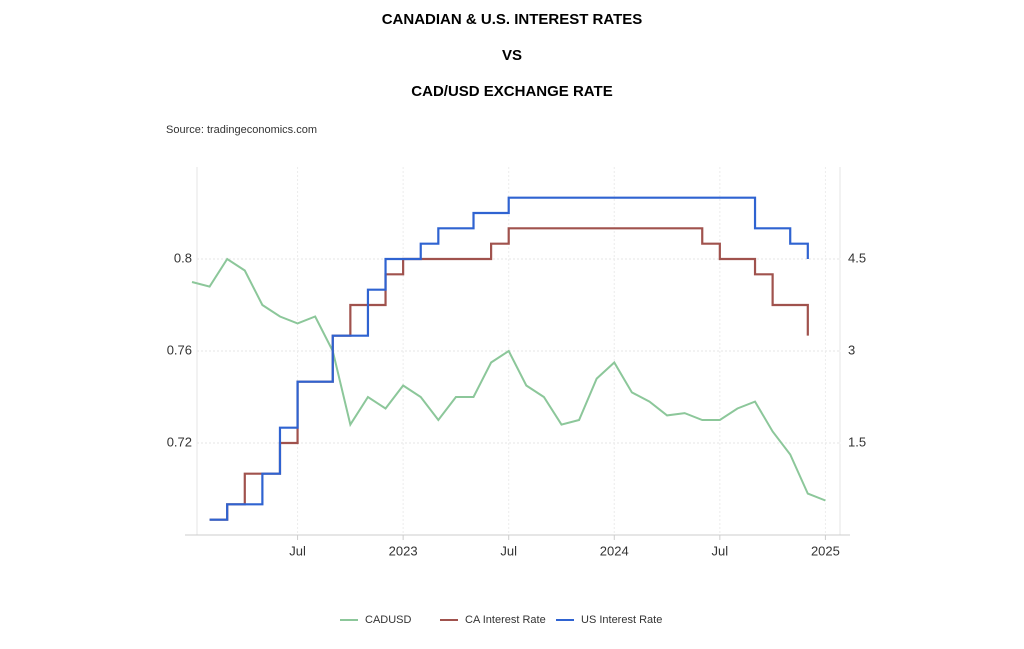 Image resolution: width=1024 pixels, height=649 pixels. Describe the element at coordinates (512, 55) in the screenshot. I see `chart-title: VS` at that location.